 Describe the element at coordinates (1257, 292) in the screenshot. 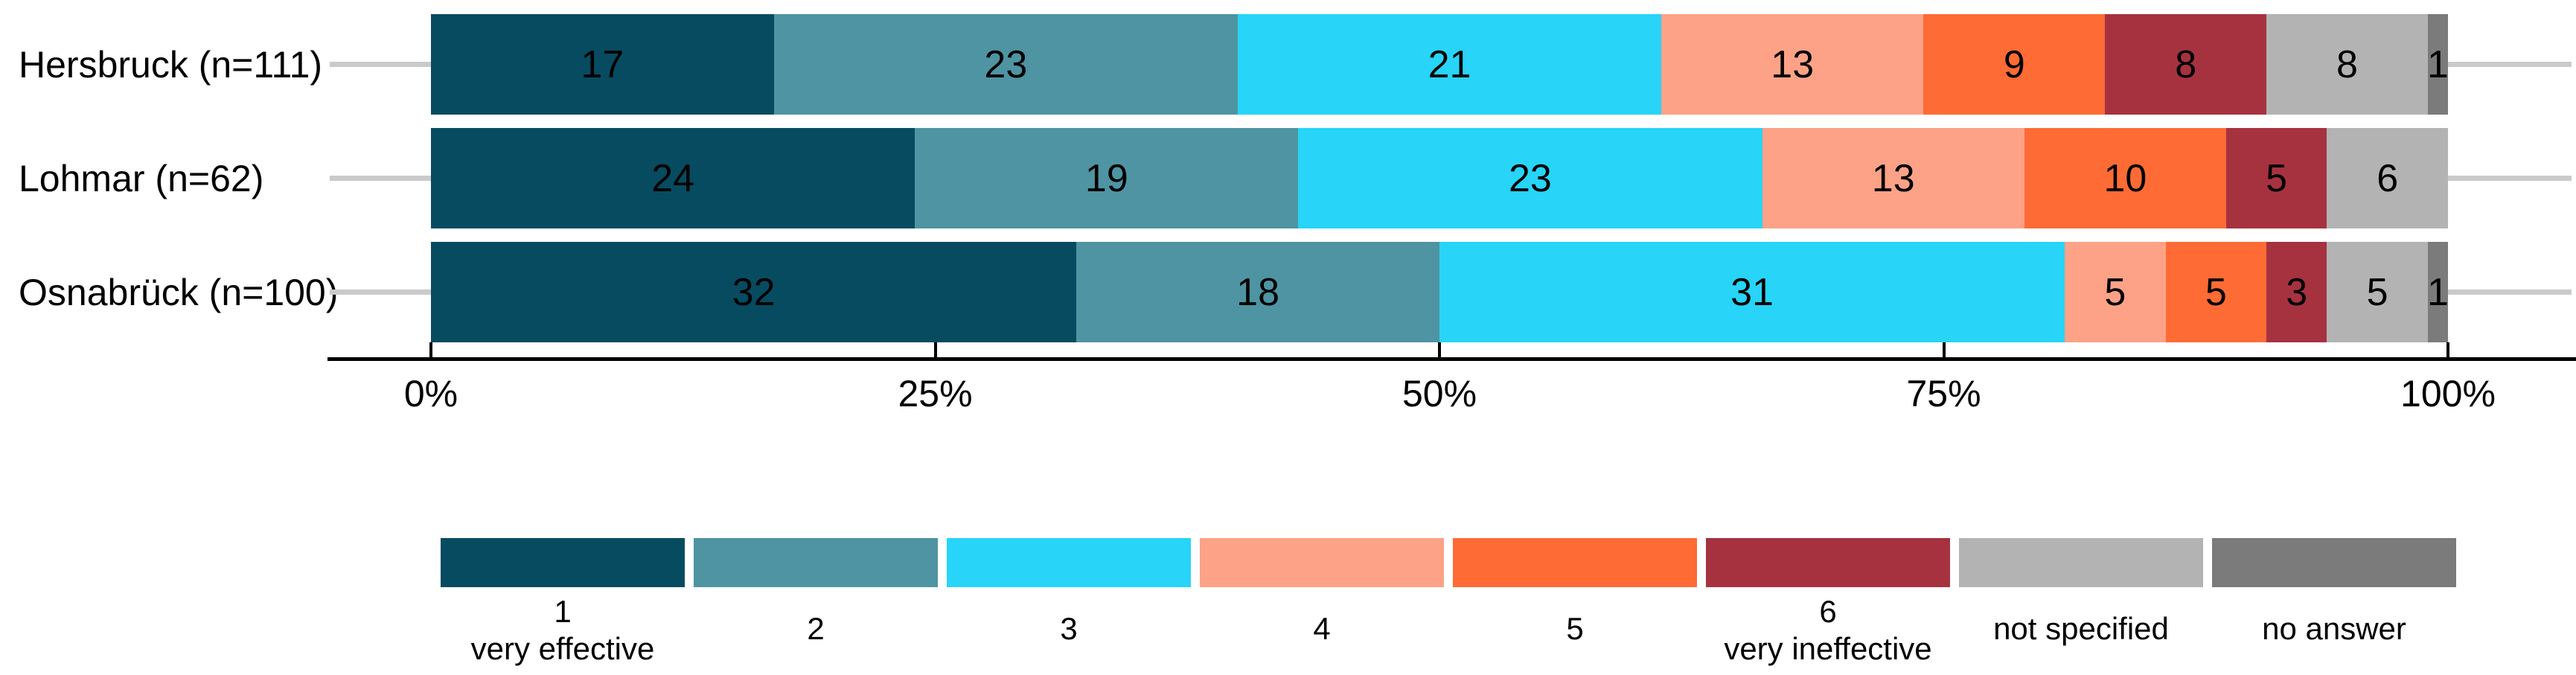

I see `bar-segment: 18` at that location.